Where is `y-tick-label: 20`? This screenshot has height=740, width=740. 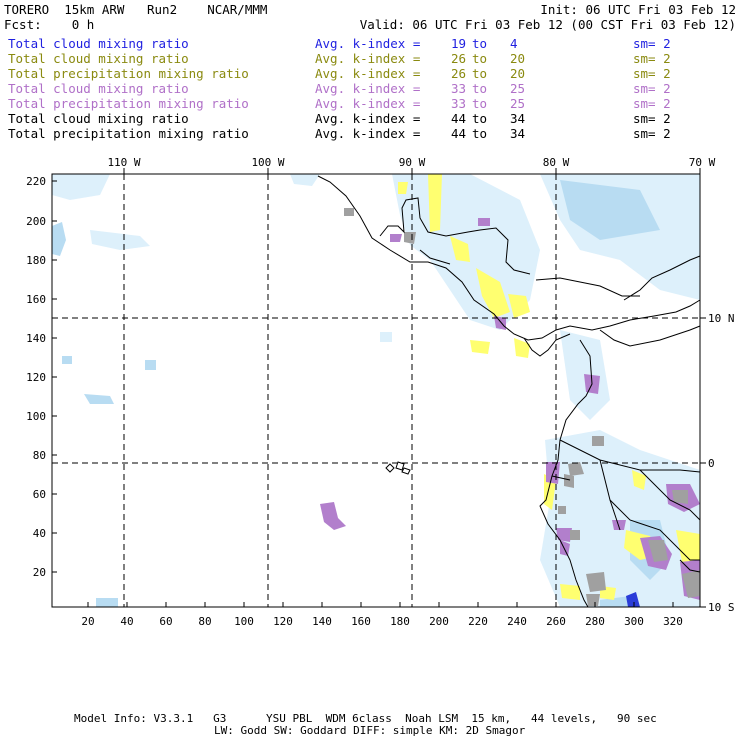 y-tick-label: 20 is located at coordinates (39, 572).